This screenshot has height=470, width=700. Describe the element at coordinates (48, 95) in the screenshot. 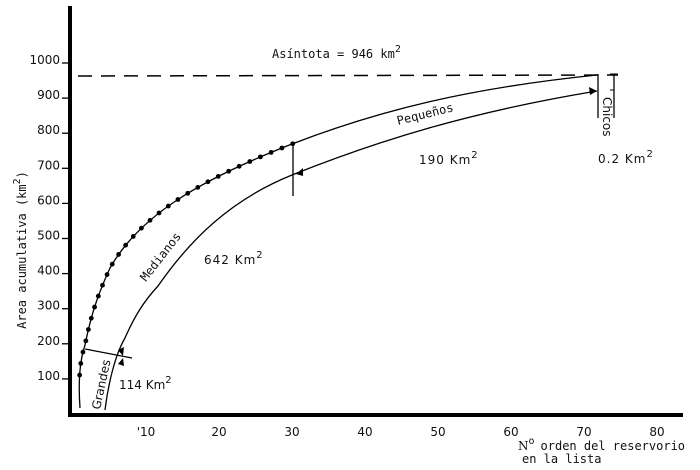

I see `y-tick-label: 900` at that location.